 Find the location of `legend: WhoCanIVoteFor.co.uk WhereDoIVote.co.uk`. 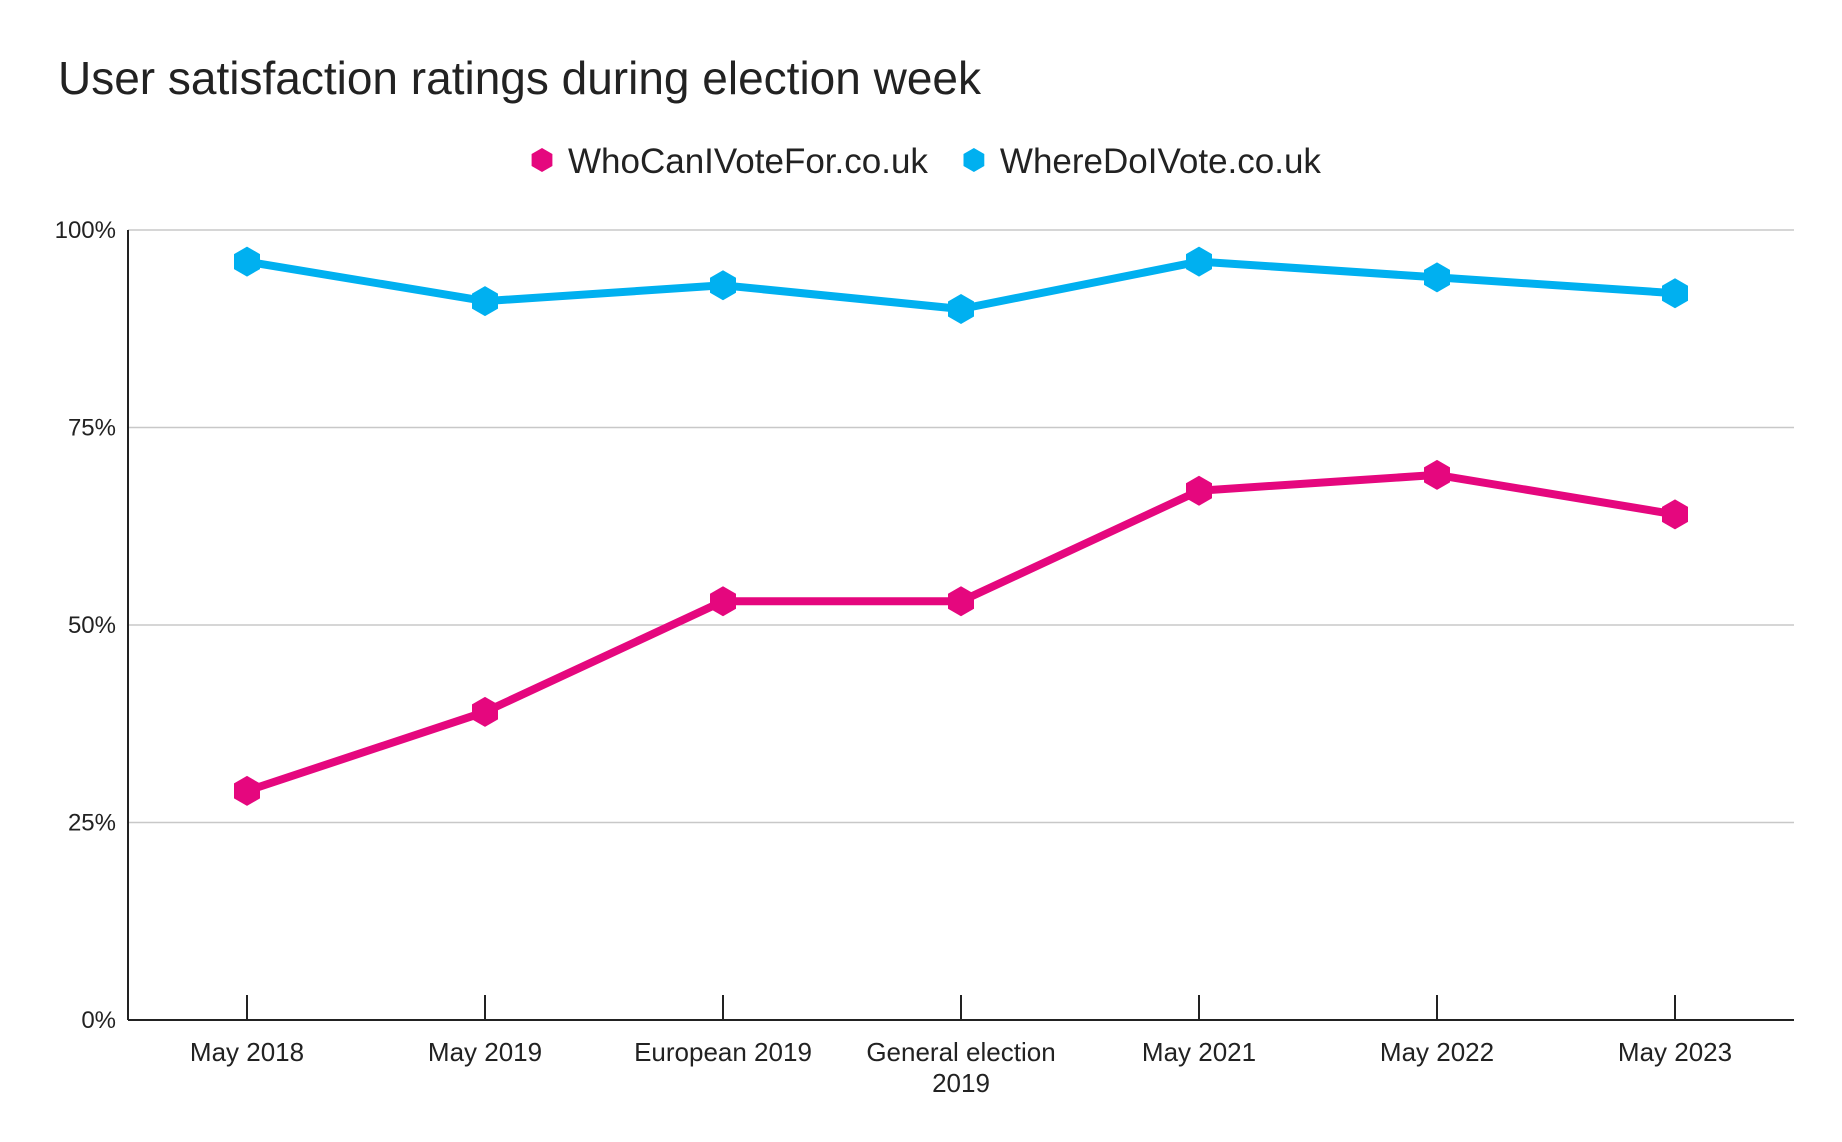

legend: WhoCanIVoteFor.co.uk WhereDoIVote.co.uk is located at coordinates (926, 161).